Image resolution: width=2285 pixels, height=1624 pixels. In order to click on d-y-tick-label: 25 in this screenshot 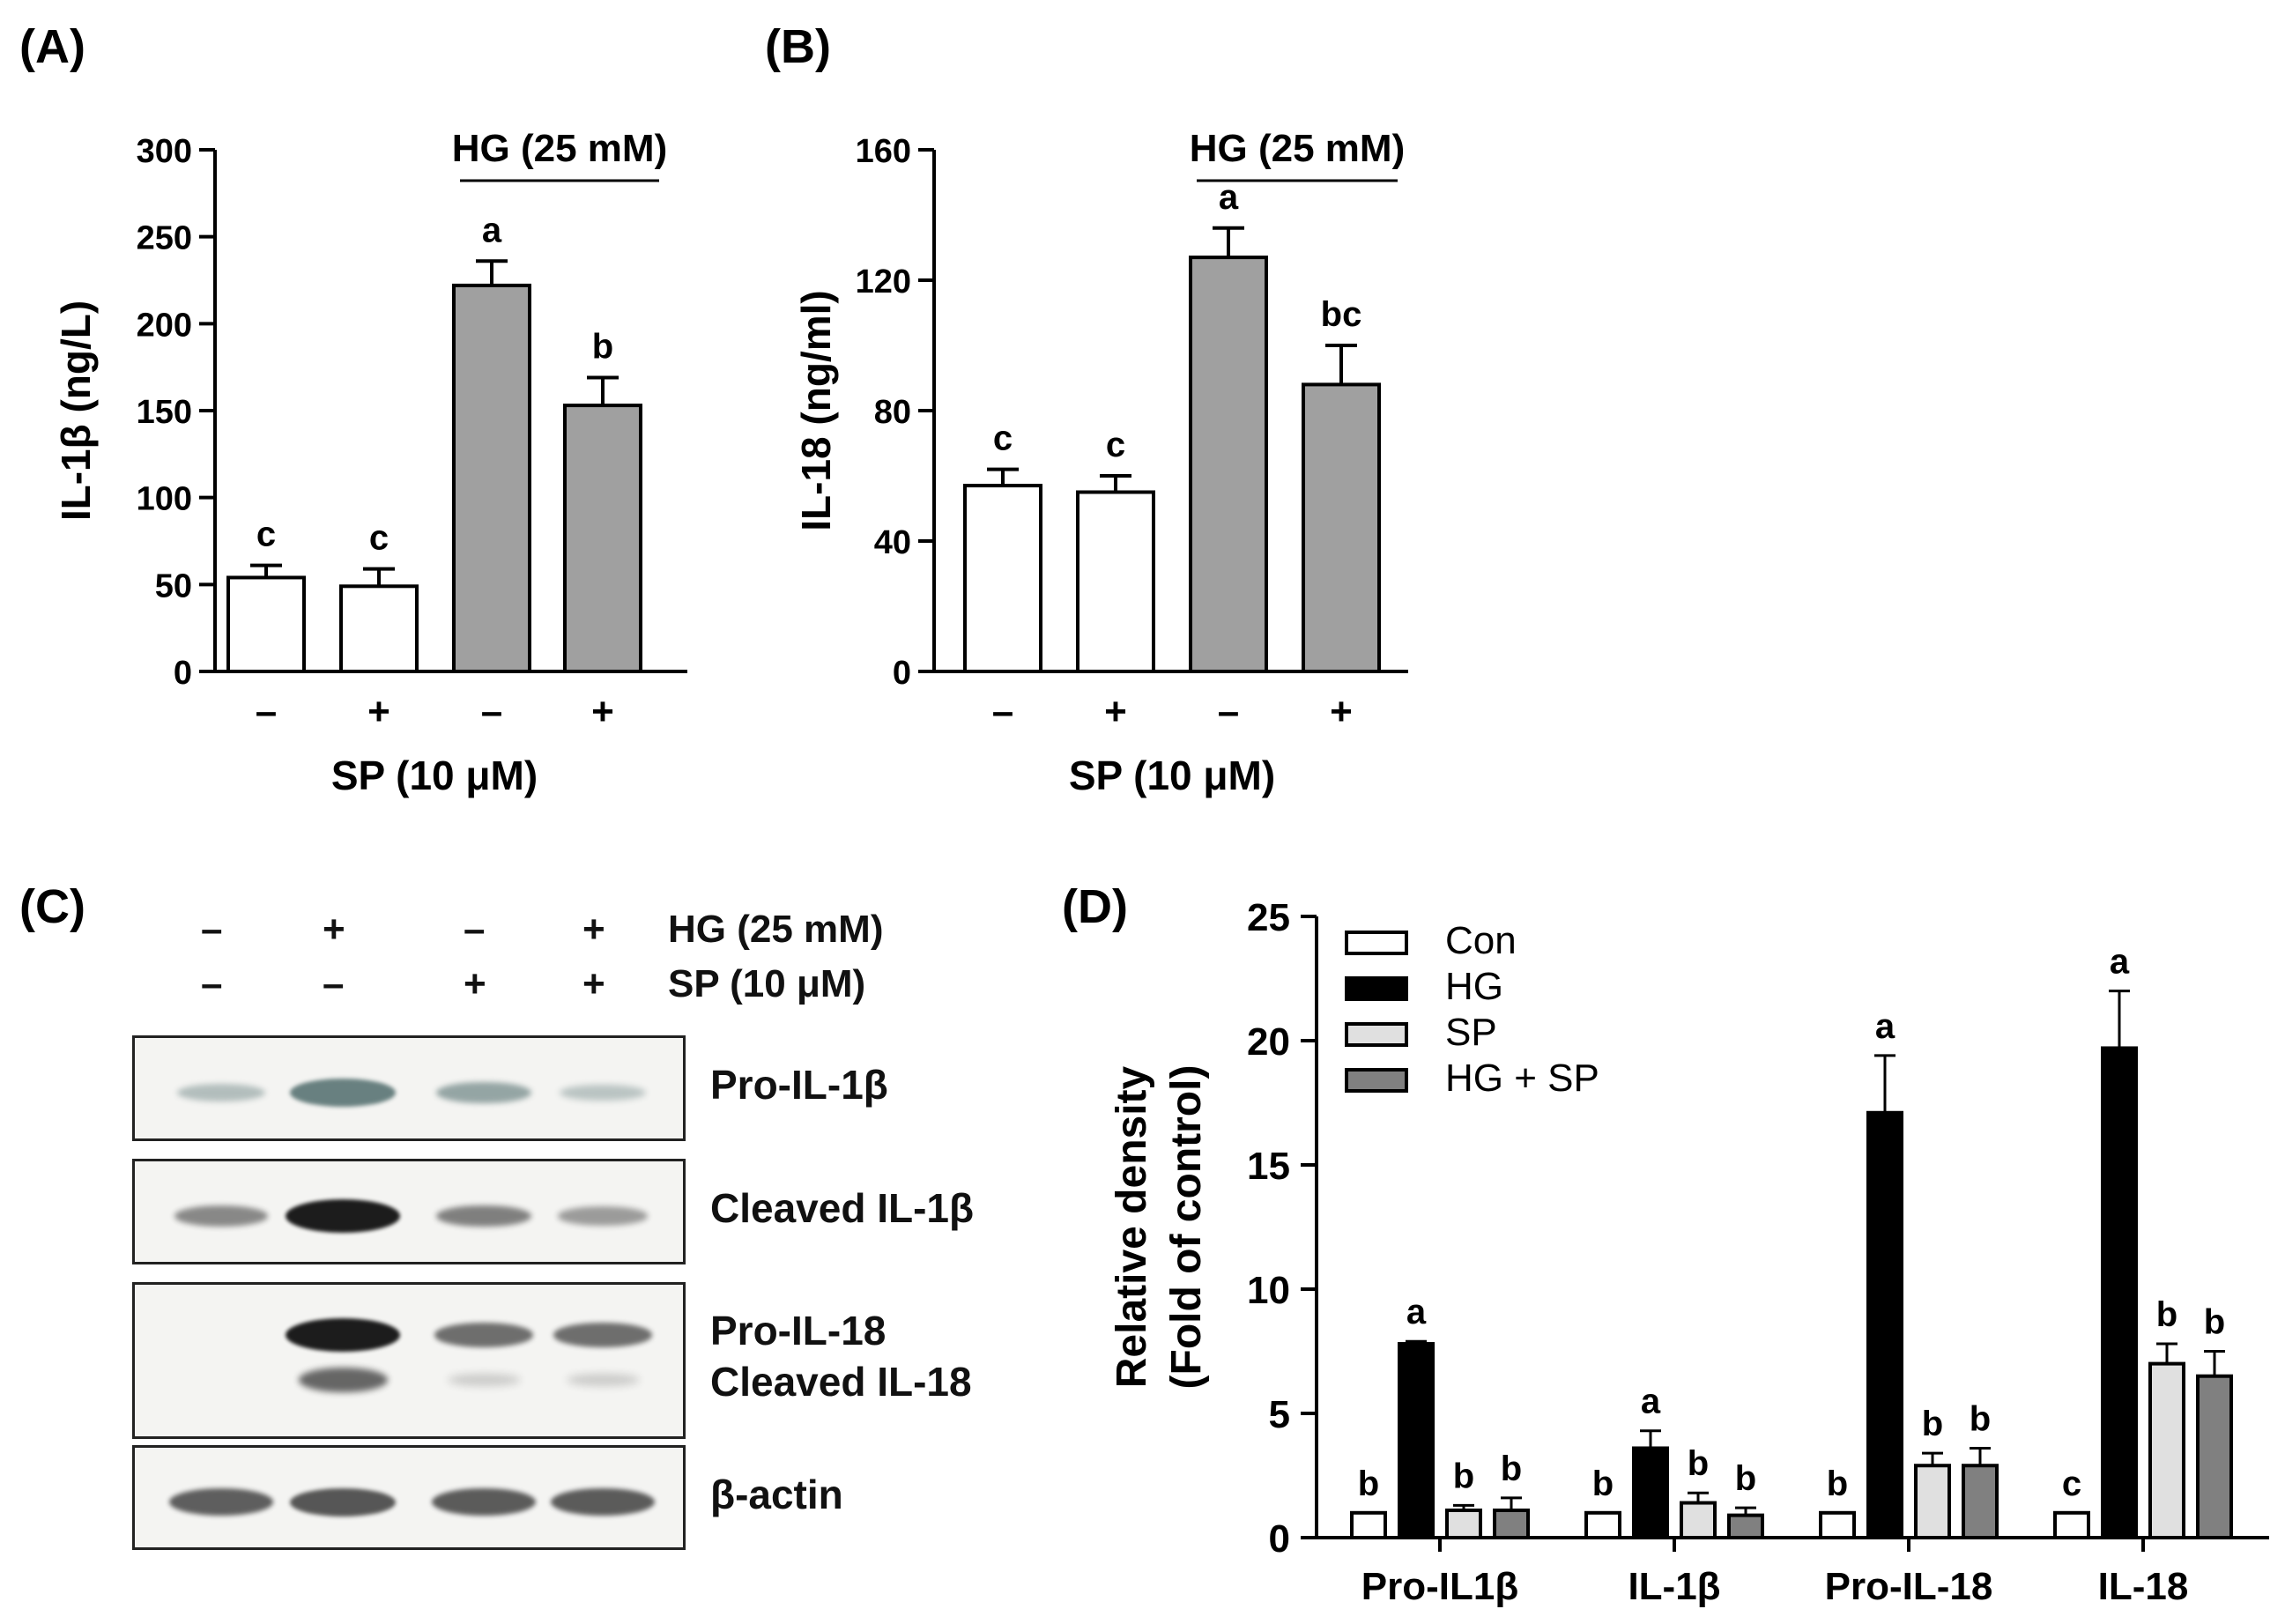, I will do `click(1268, 917)`.